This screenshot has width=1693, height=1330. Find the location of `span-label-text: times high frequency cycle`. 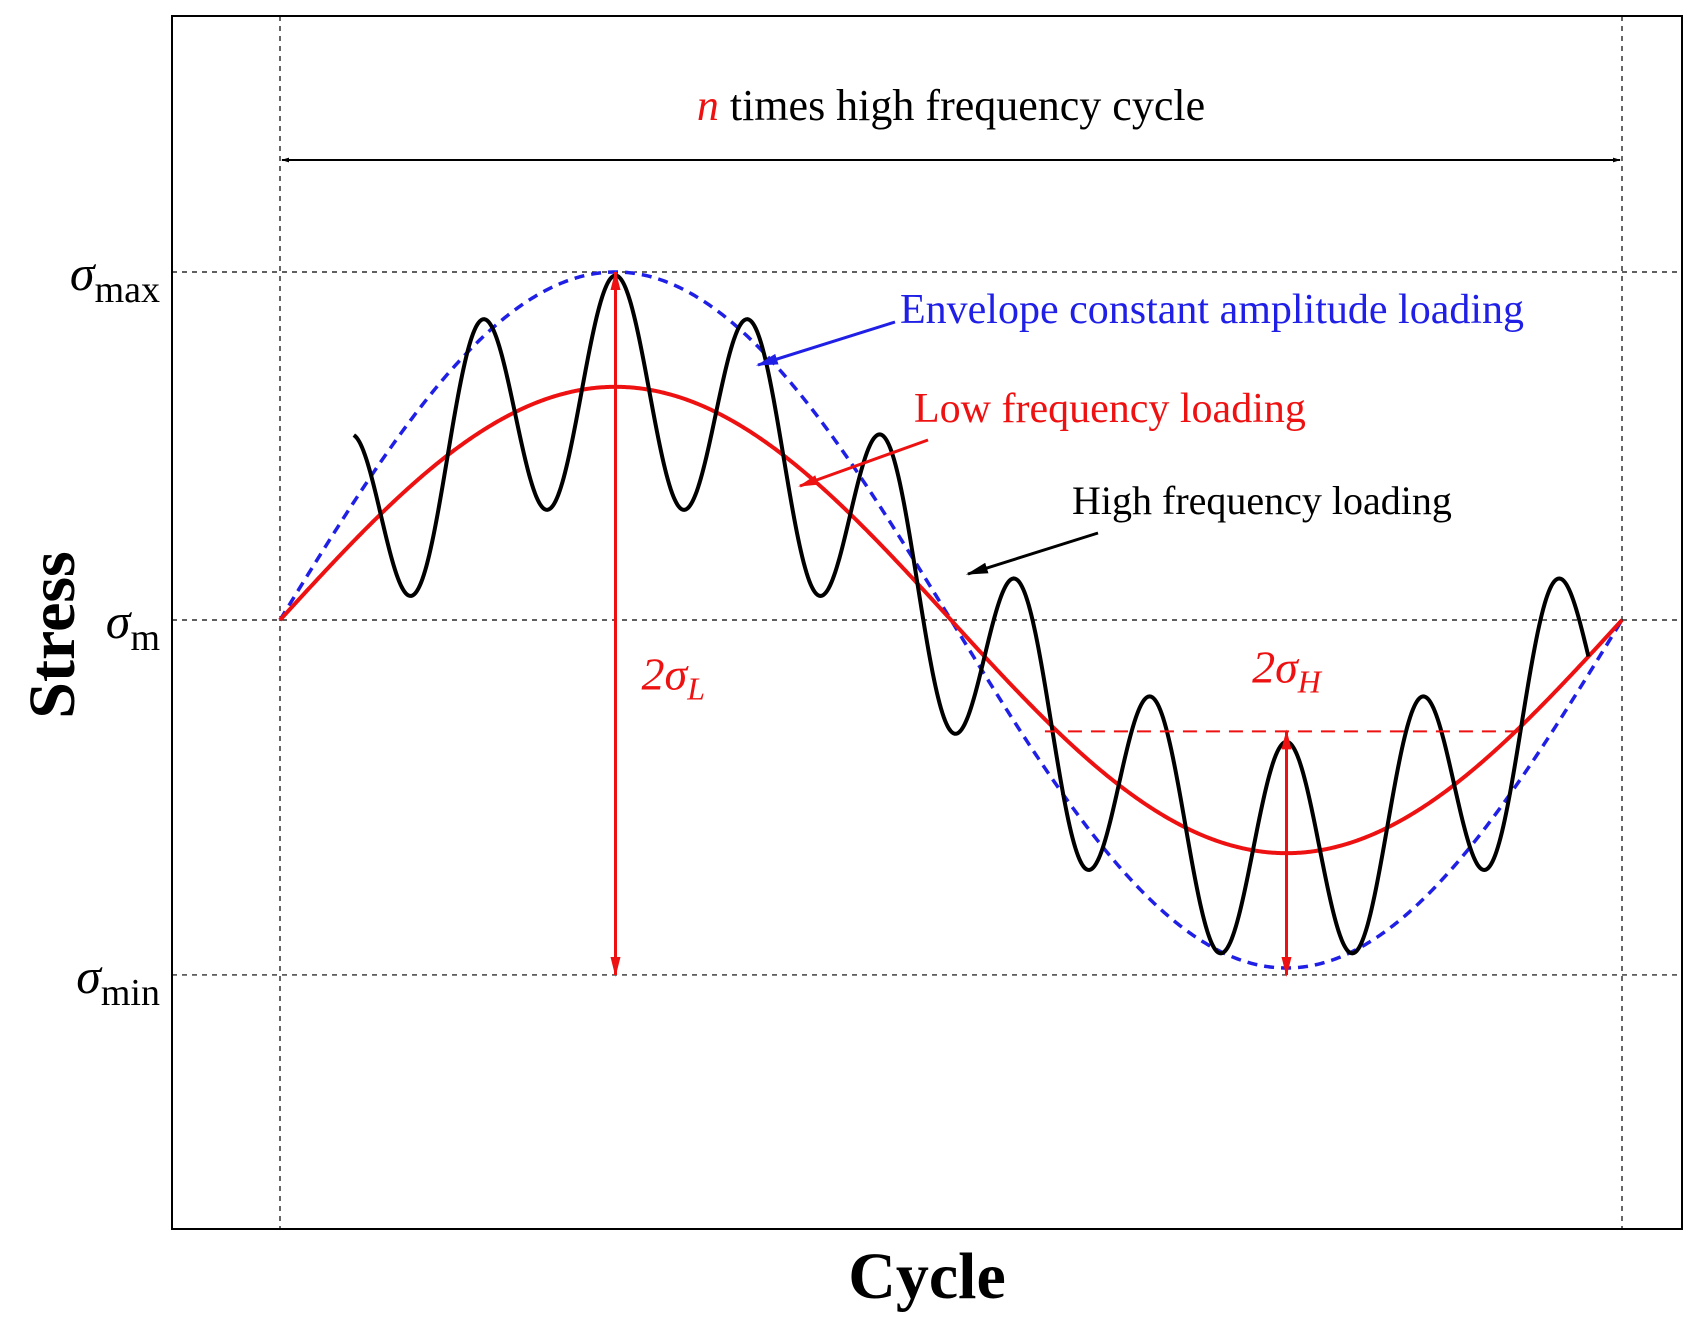

span-label-text: times high frequency cycle is located at coordinates (962, 105).